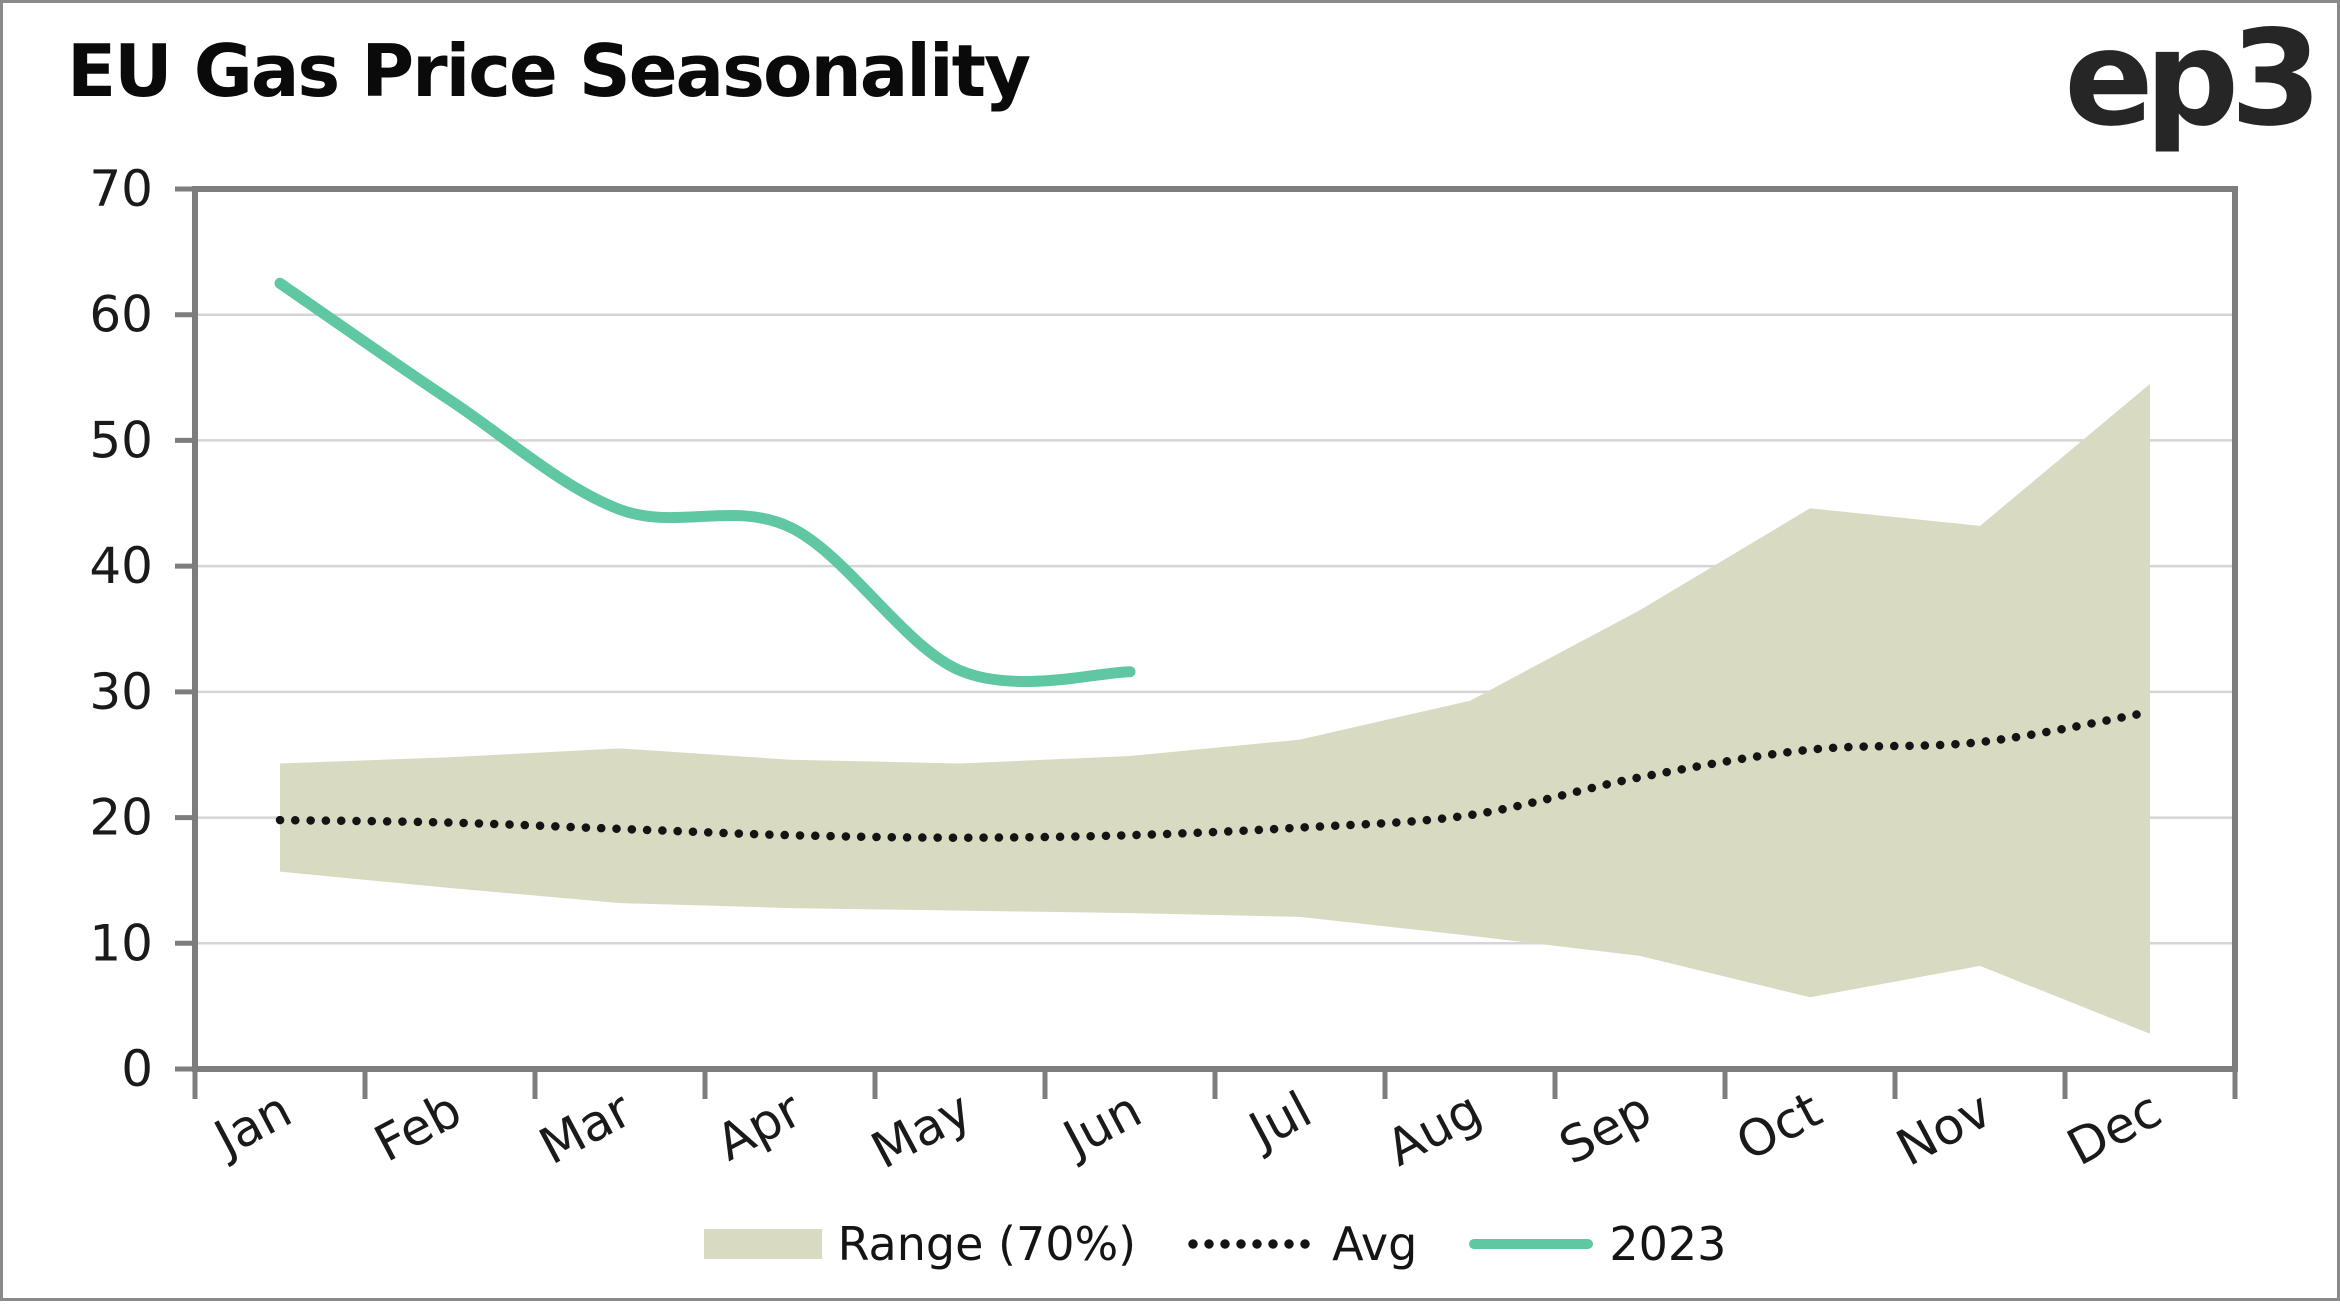 This screenshot has width=2340, height=1304. What do you see at coordinates (1779, 1126) in the screenshot?
I see `x-axis-month-label: Oct` at bounding box center [1779, 1126].